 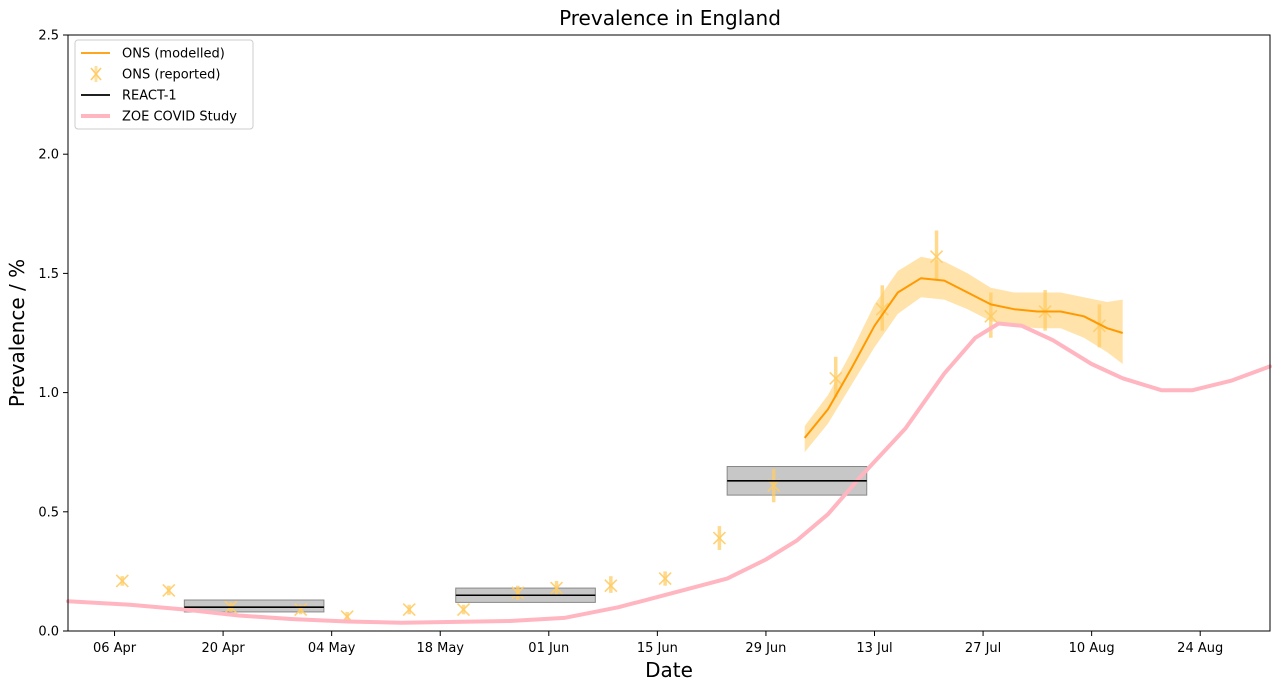 What do you see at coordinates (657, 648) in the screenshot?
I see `x-tick-label-5: 15 Jun` at bounding box center [657, 648].